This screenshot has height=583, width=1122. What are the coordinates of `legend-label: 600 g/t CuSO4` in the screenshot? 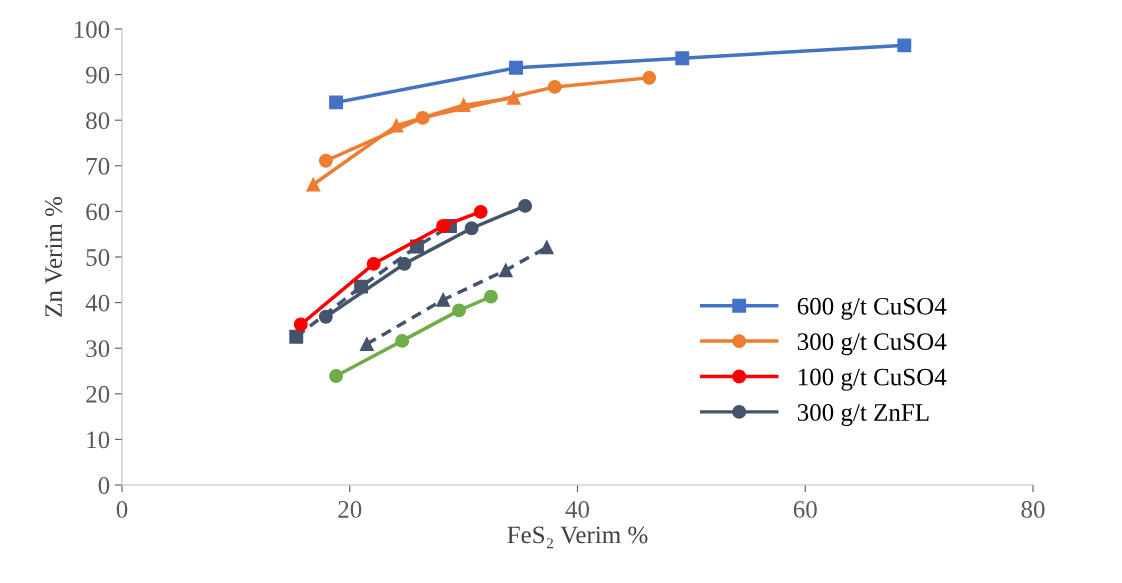 It's located at (872, 308).